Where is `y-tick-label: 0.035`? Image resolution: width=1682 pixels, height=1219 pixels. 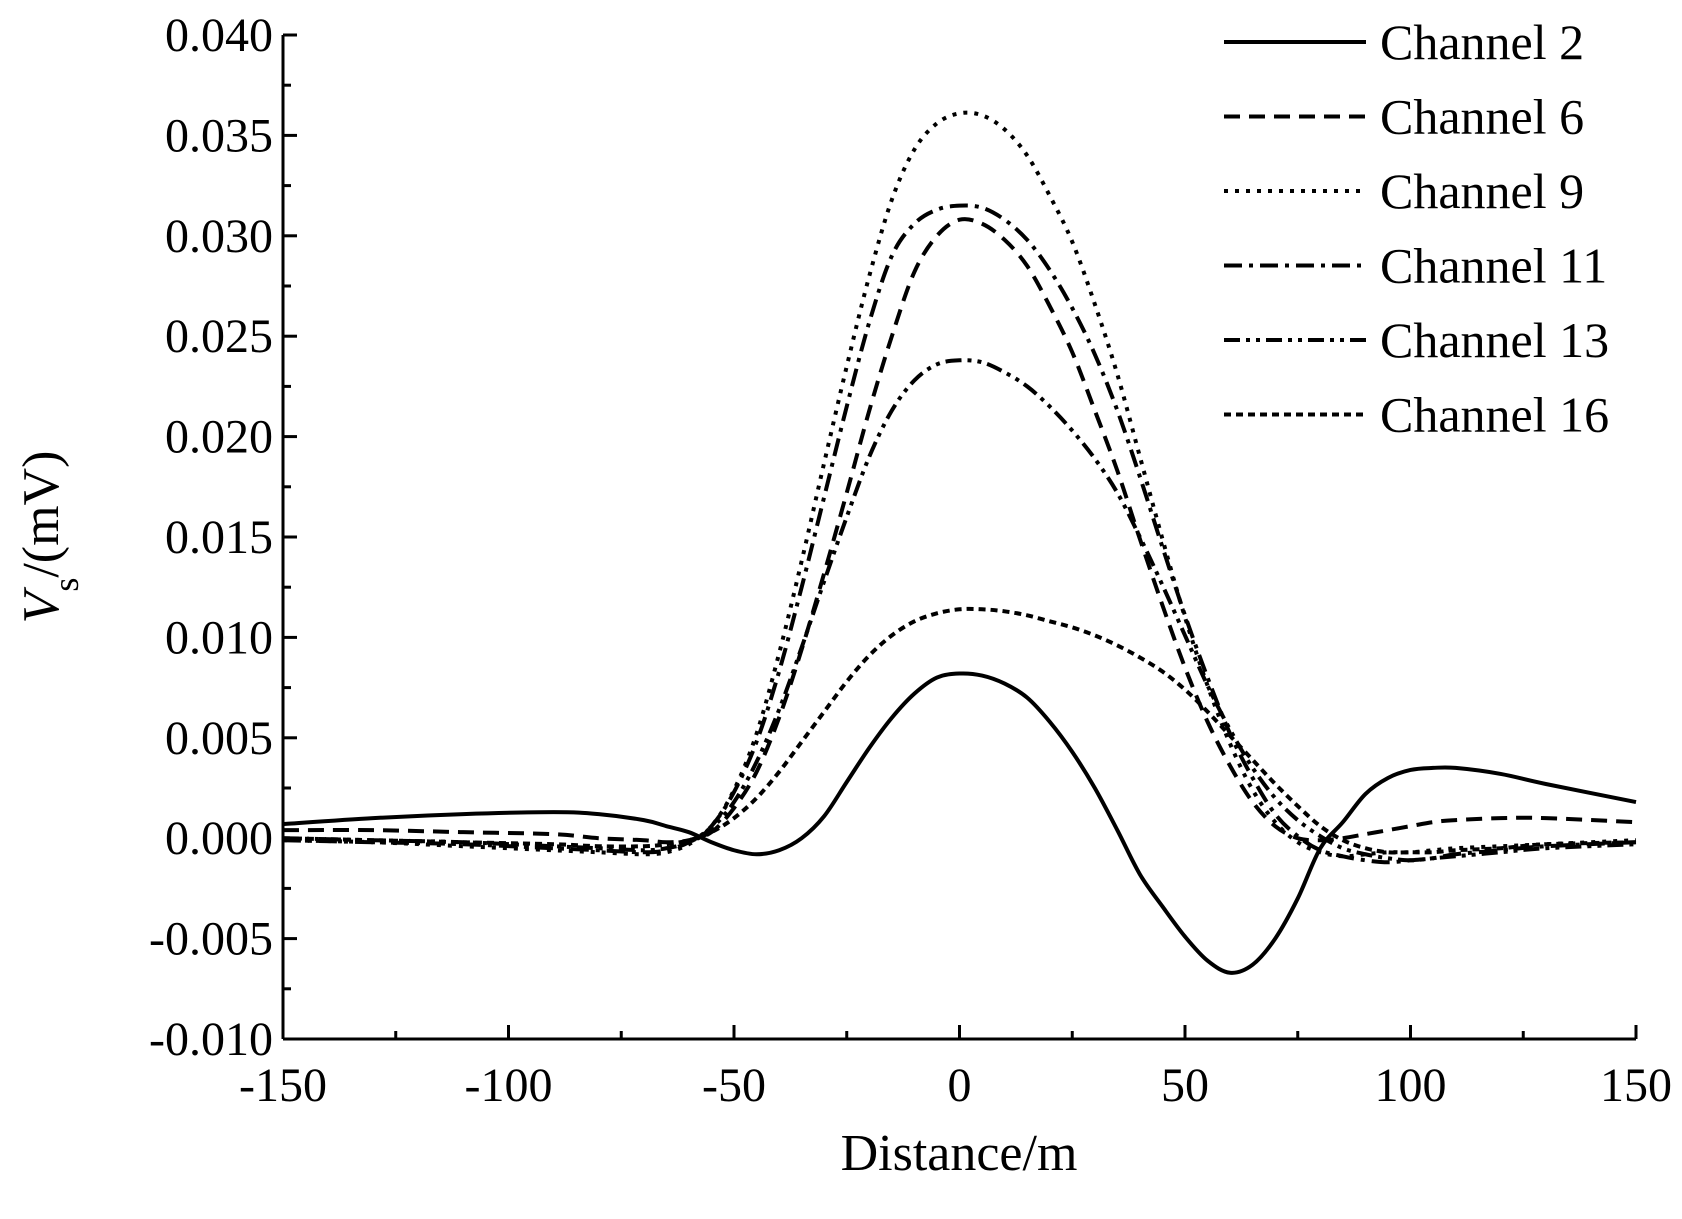
y-tick-label: 0.035 is located at coordinates (219, 135).